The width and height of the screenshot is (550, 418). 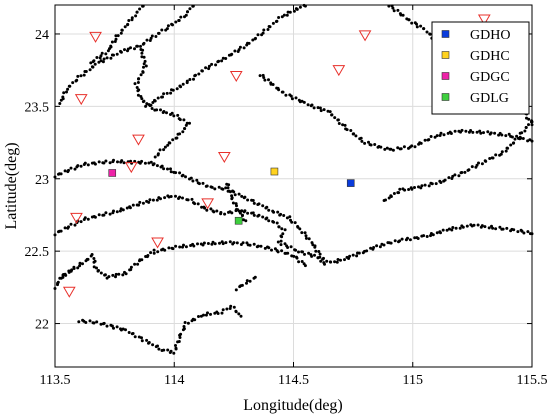 What do you see at coordinates (293, 380) in the screenshot?
I see `x-tick-label: 114.5` at bounding box center [293, 380].